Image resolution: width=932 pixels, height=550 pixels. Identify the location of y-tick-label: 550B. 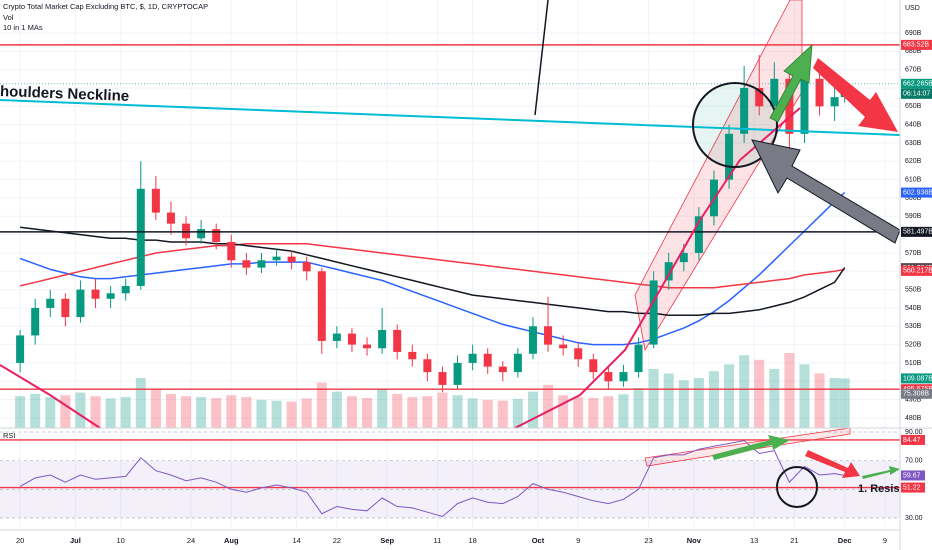
(913, 289).